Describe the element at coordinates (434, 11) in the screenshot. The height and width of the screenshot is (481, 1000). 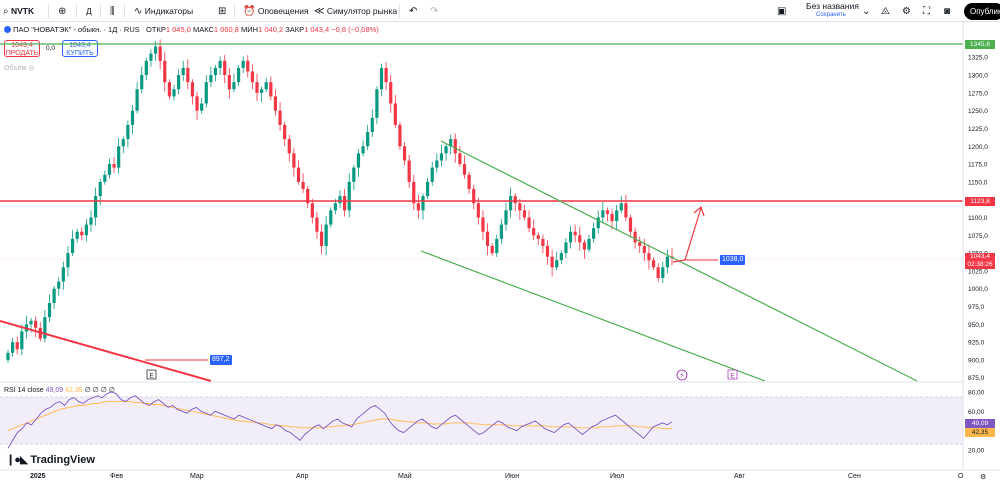
I see `redo-button: ↷` at that location.